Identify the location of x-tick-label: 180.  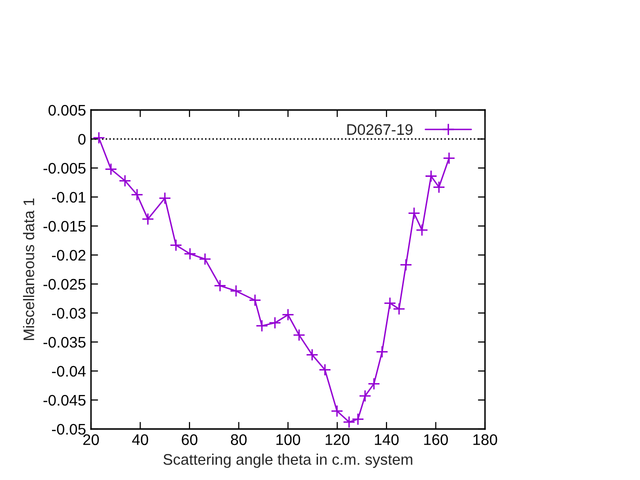
(485, 440).